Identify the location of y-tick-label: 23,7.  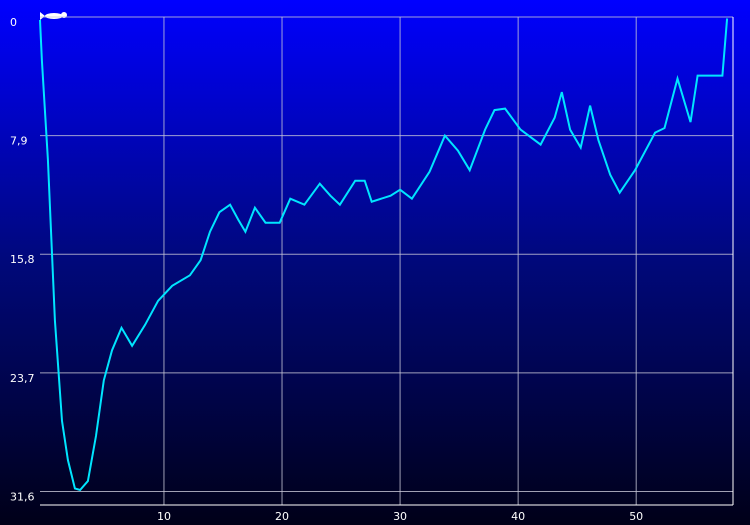
(22, 378).